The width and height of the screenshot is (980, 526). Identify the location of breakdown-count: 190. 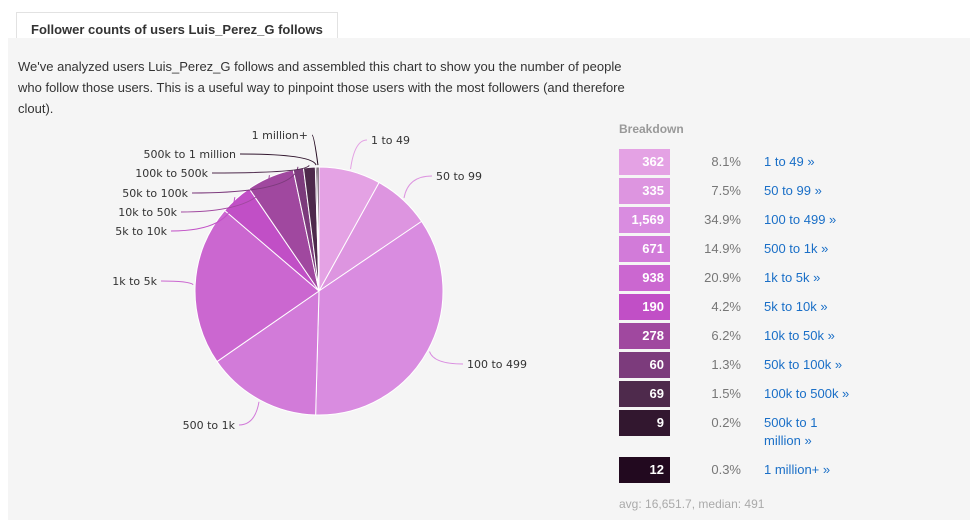
(644, 307).